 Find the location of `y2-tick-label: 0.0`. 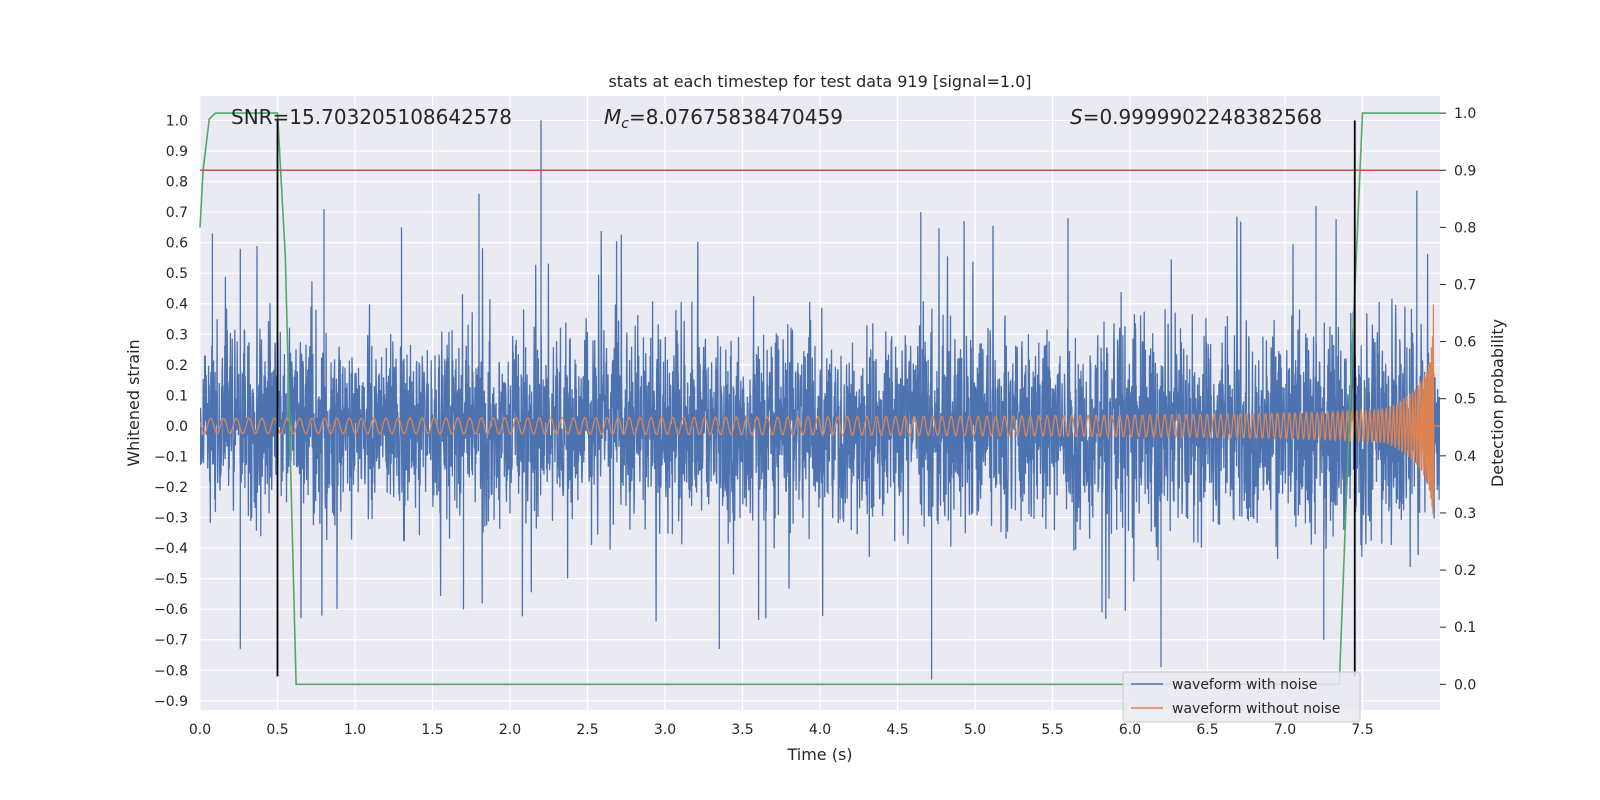

y2-tick-label: 0.0 is located at coordinates (1465, 685).